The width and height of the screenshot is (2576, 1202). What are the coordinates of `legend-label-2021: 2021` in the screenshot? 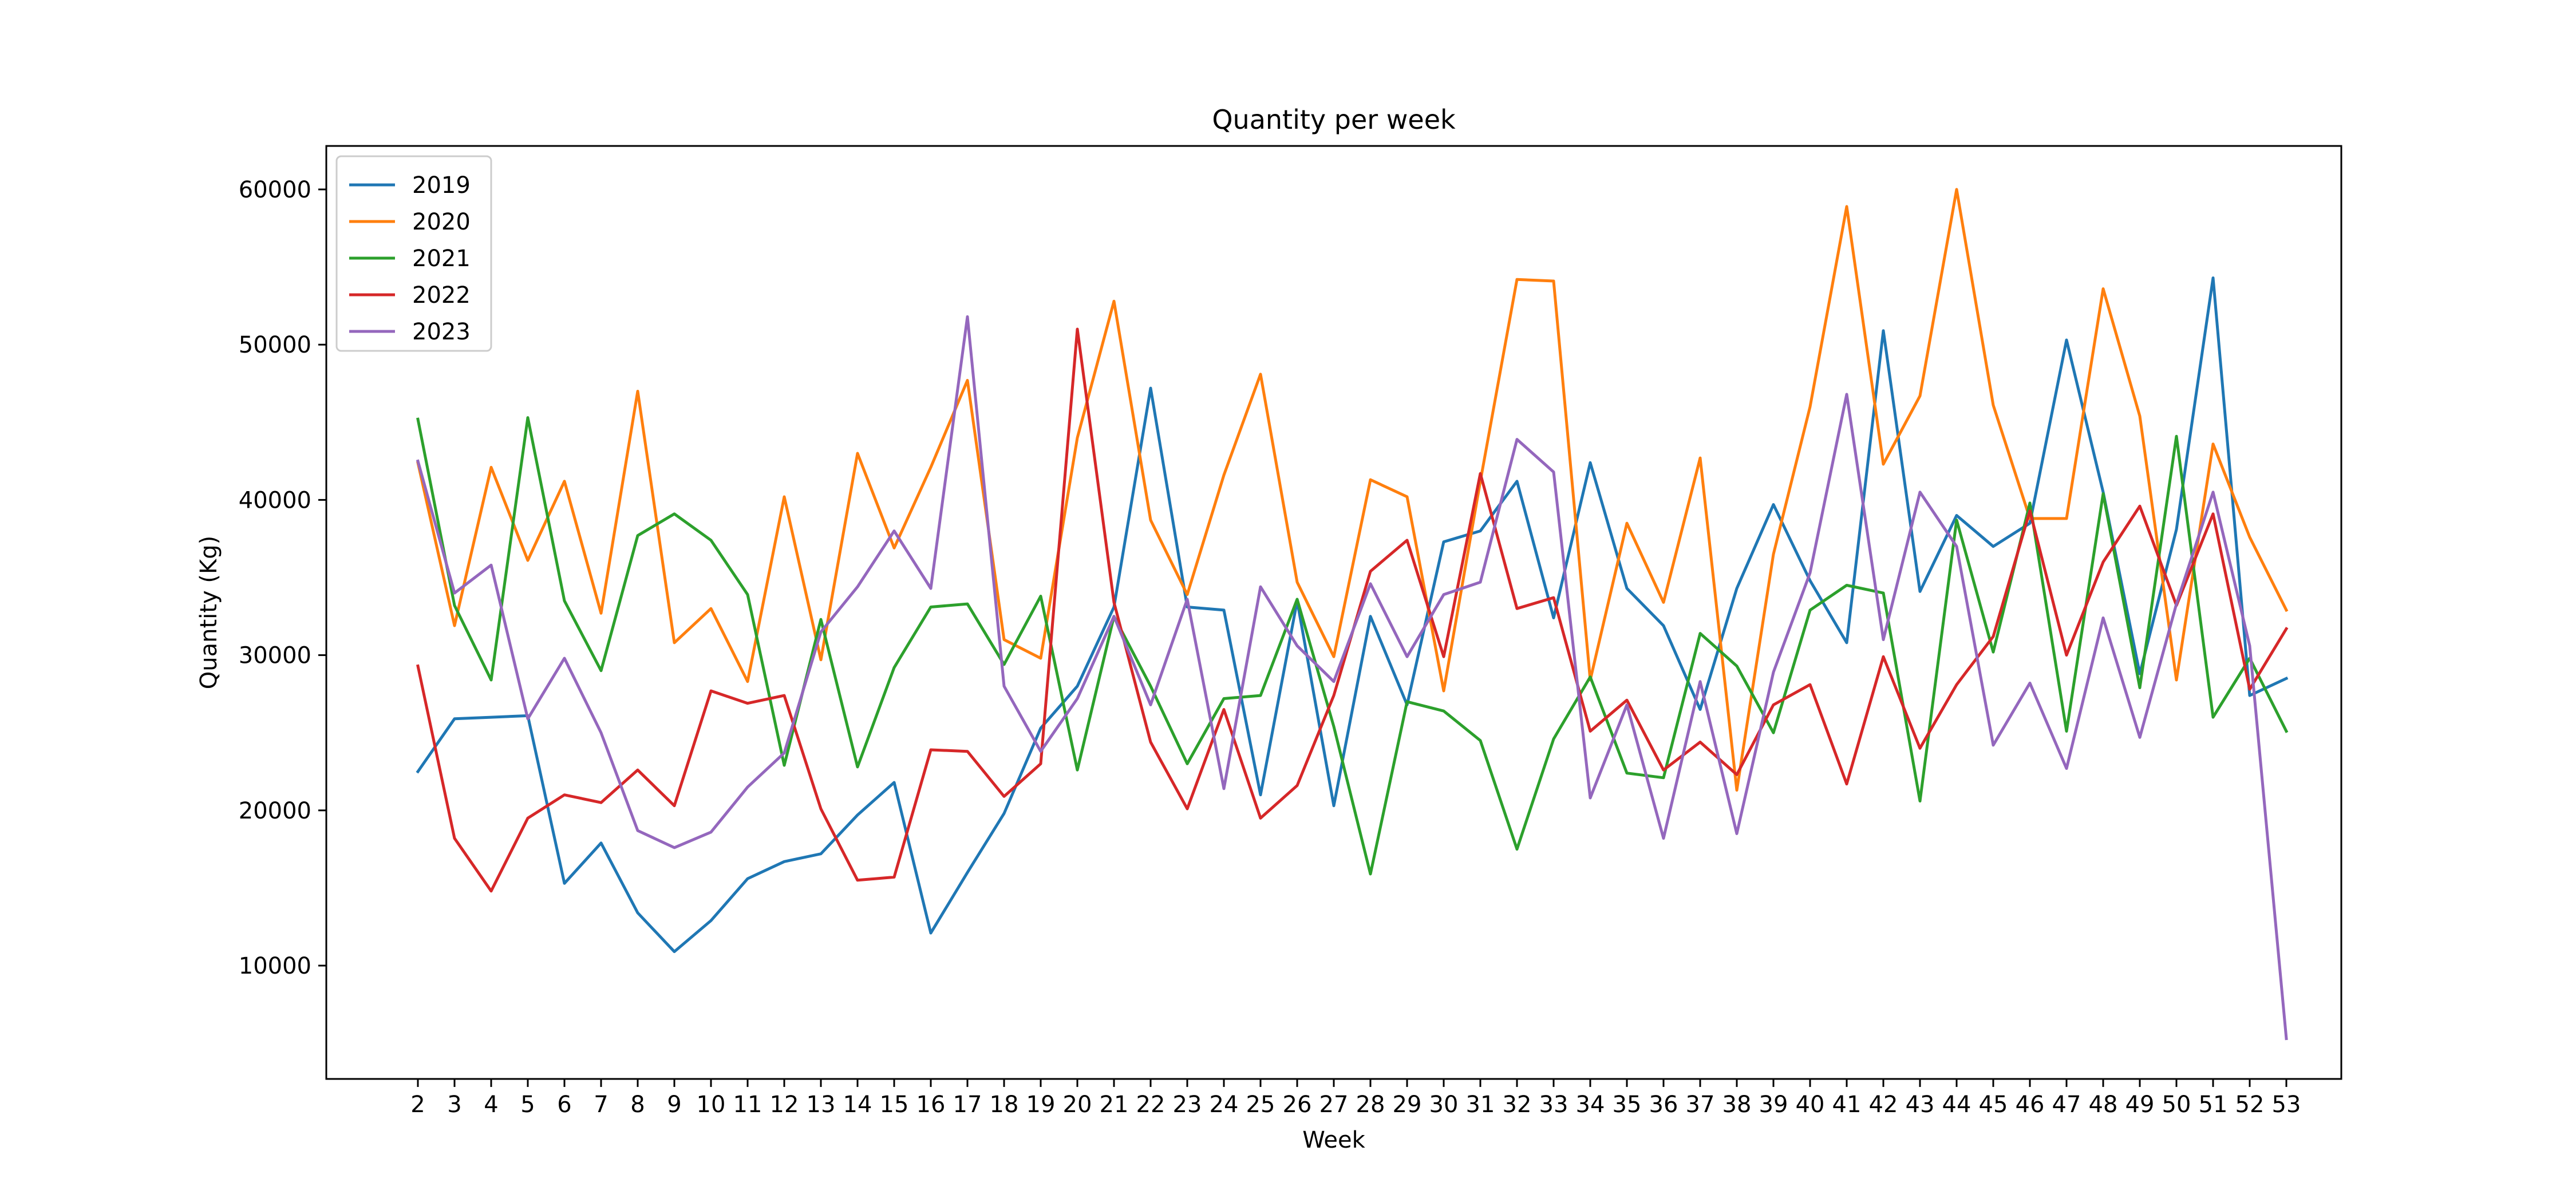 It's located at (441, 259).